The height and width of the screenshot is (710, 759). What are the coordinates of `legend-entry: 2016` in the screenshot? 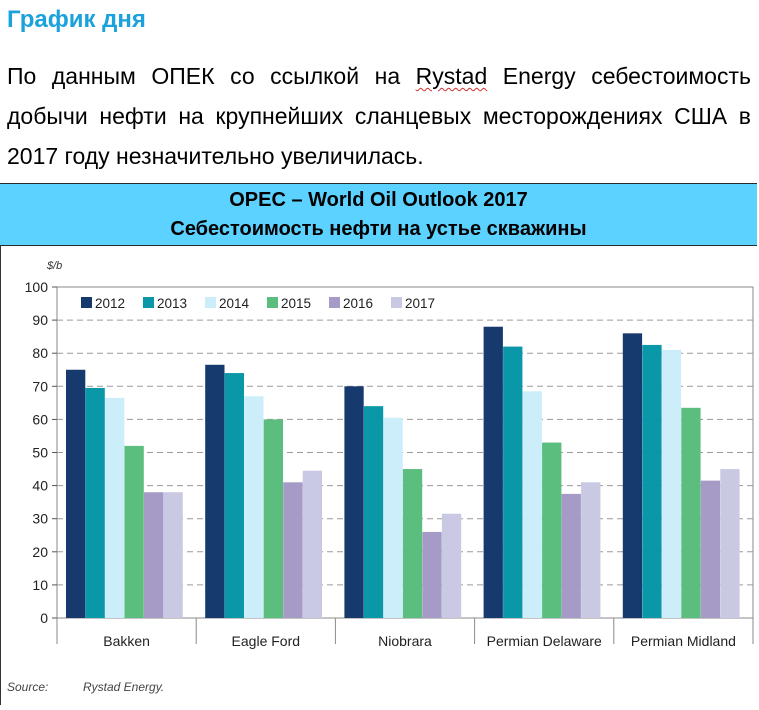 It's located at (358, 303).